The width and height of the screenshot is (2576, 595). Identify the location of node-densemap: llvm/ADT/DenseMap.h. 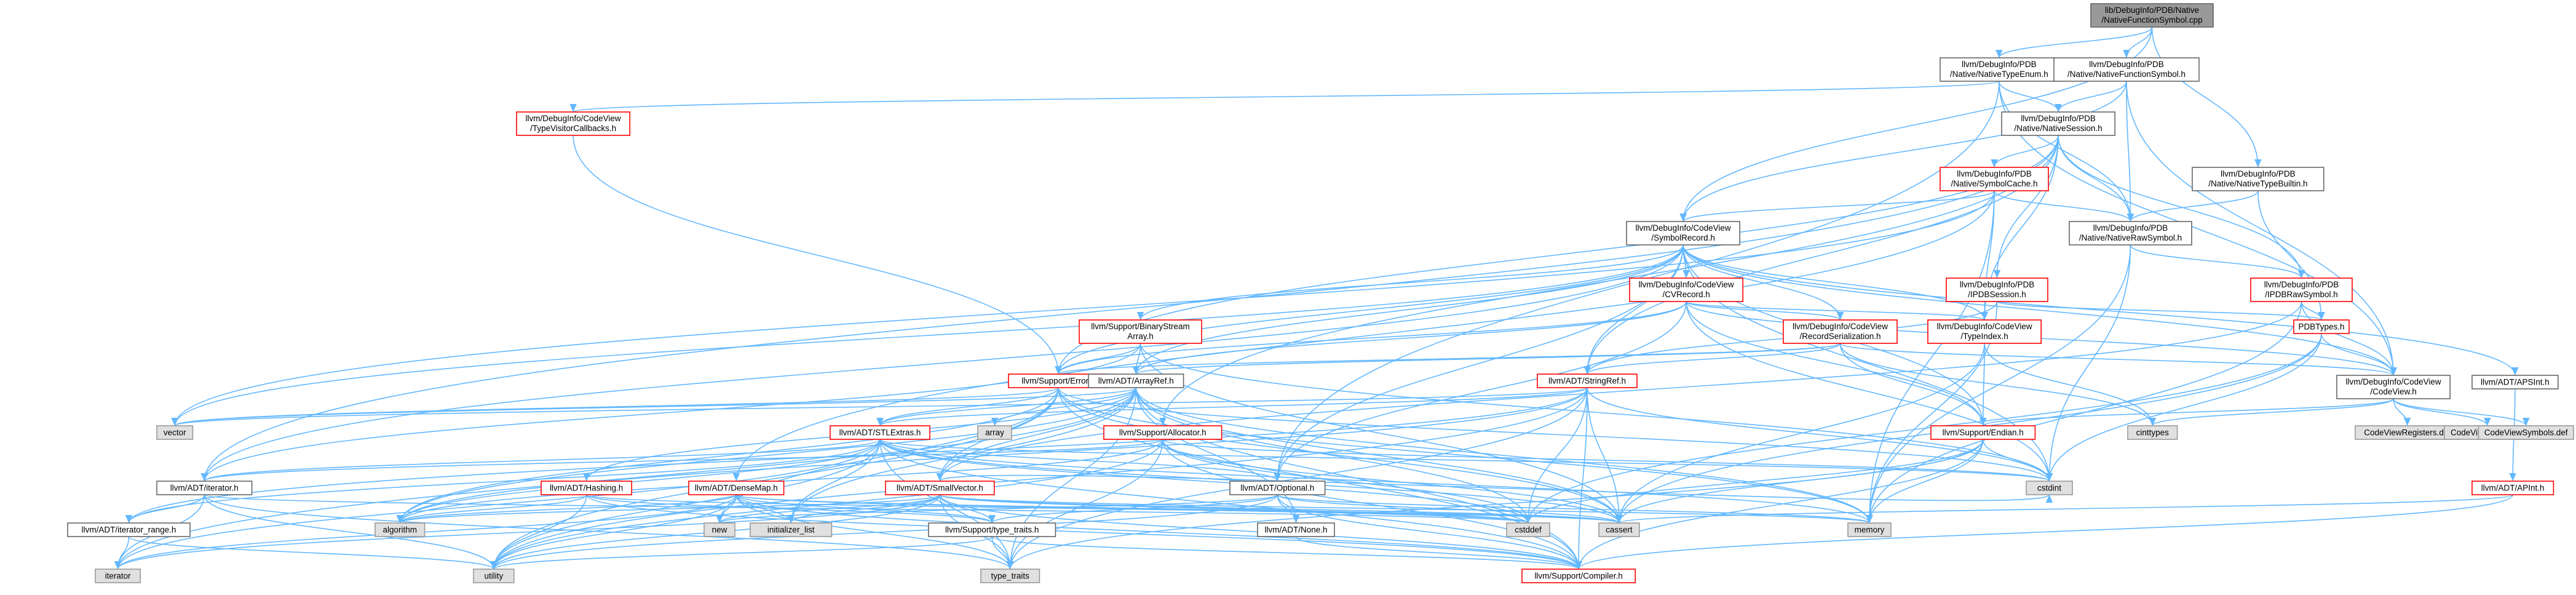
(736, 488).